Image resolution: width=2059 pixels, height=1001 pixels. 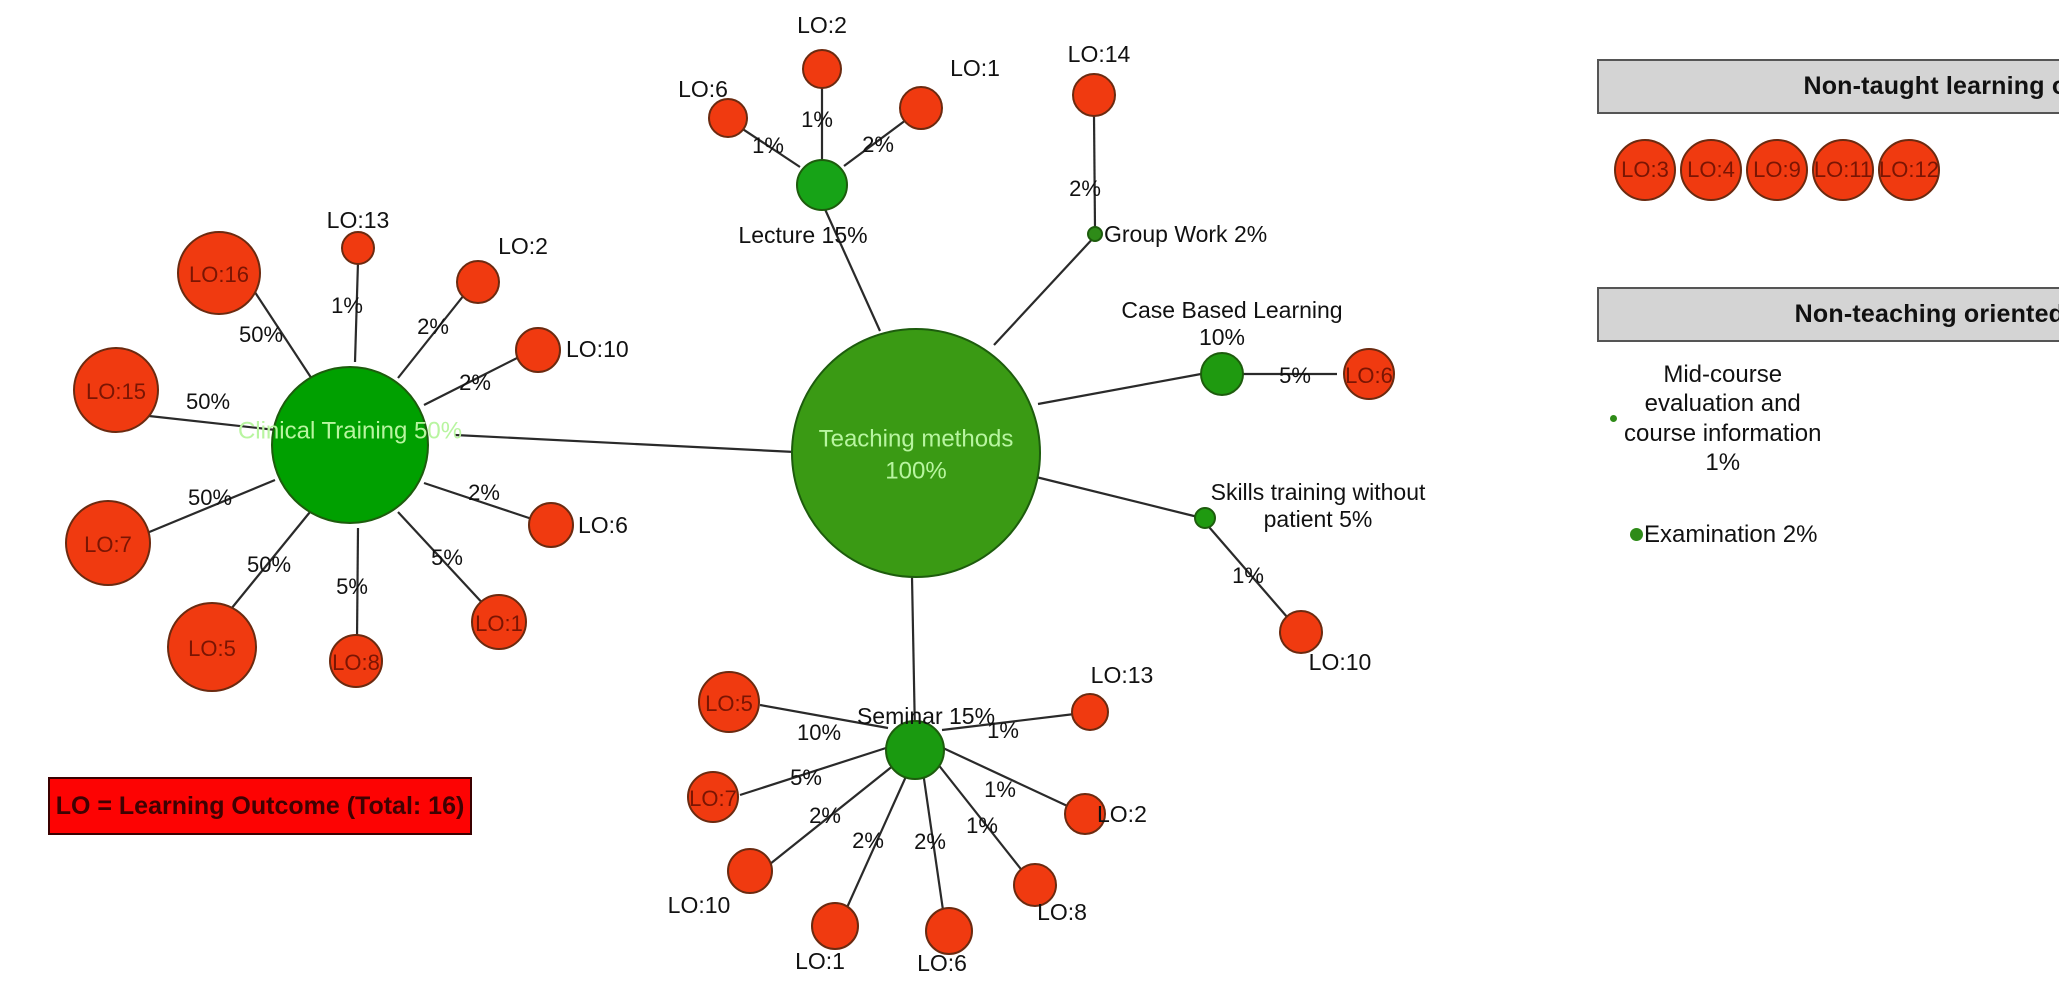 What do you see at coordinates (523, 246) in the screenshot?
I see `lo2-label: LO:2` at bounding box center [523, 246].